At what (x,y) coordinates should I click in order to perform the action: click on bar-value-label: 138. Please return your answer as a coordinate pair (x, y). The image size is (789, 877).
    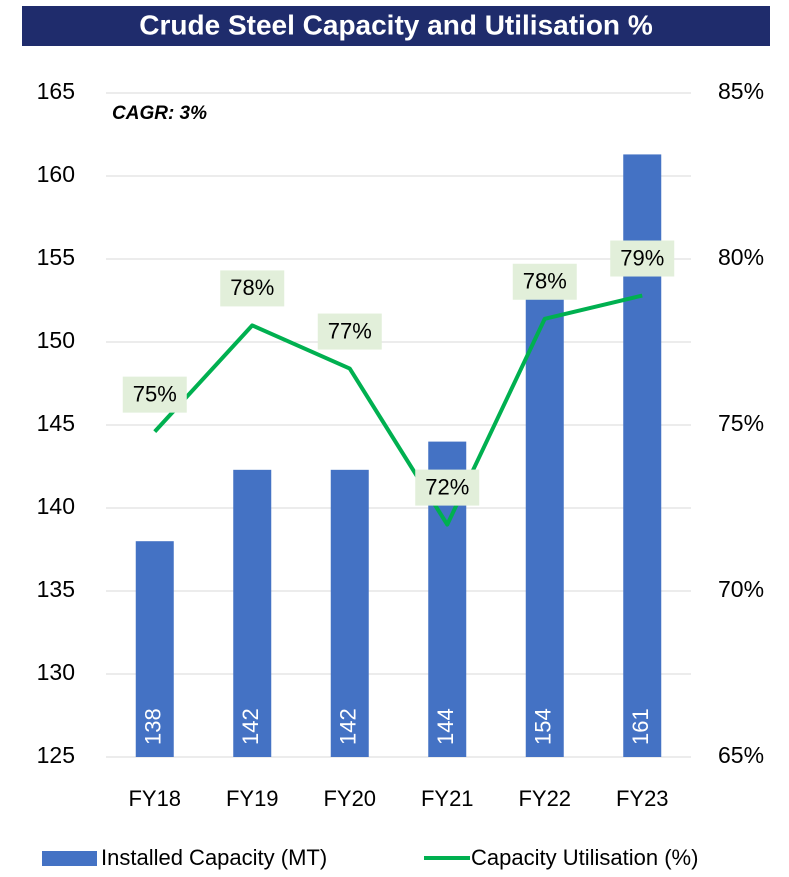
    Looking at the image, I should click on (153, 726).